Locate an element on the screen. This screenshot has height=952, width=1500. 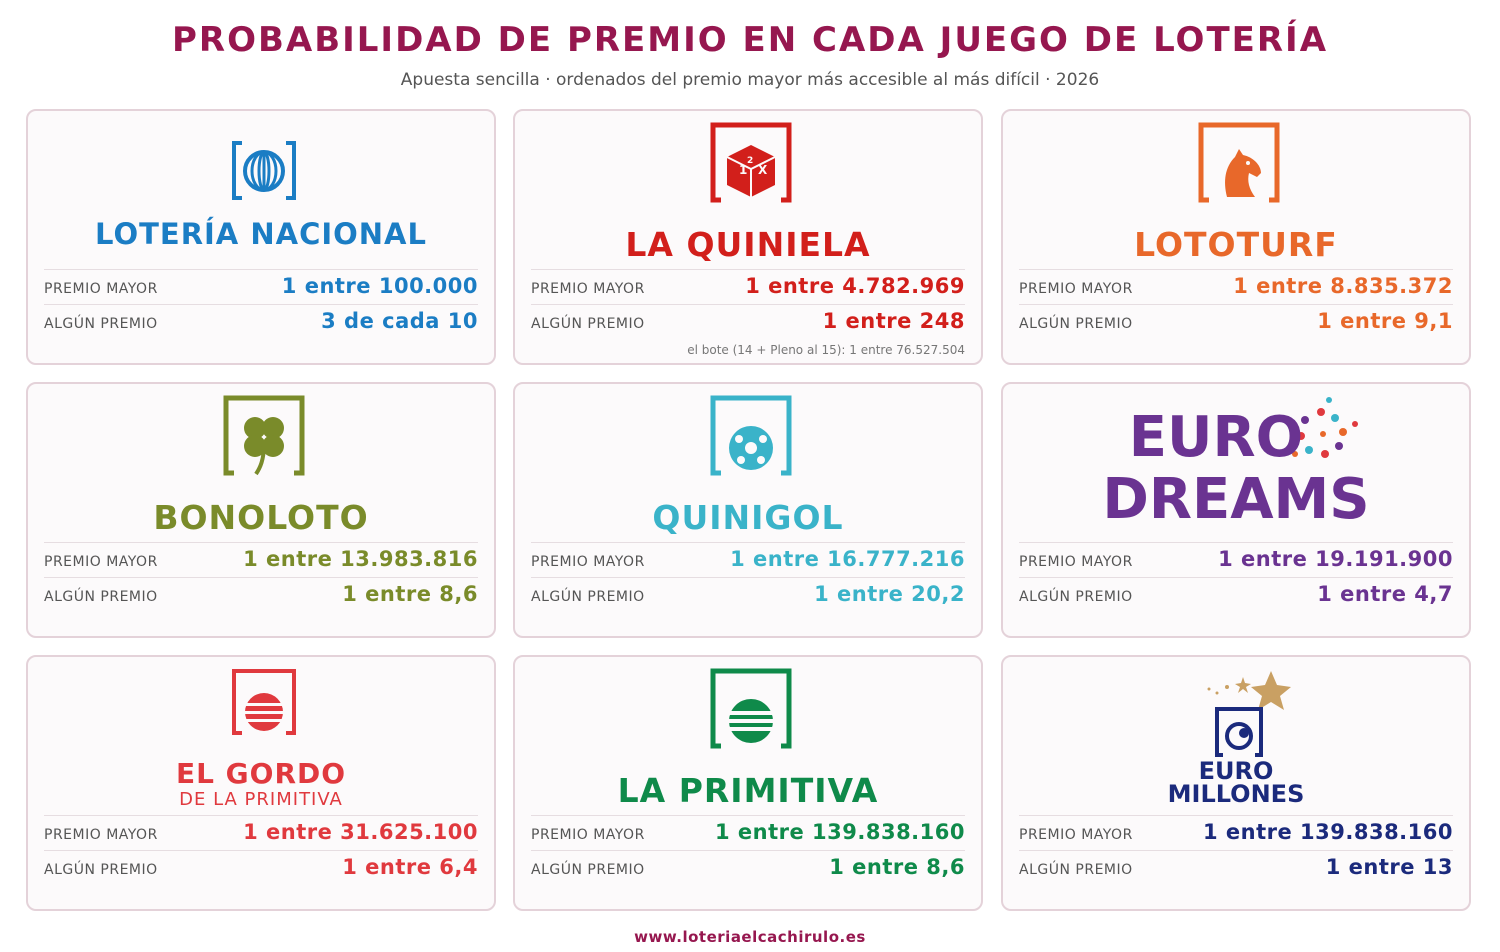
logo-area: 1 X 2 is located at coordinates (748, 190).